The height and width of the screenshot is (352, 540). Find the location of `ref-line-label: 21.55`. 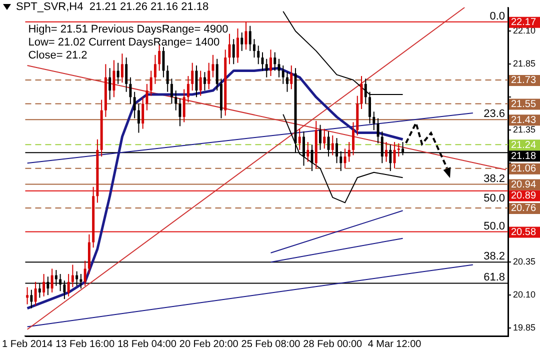

ref-line-label: 21.55 is located at coordinates (523, 104).